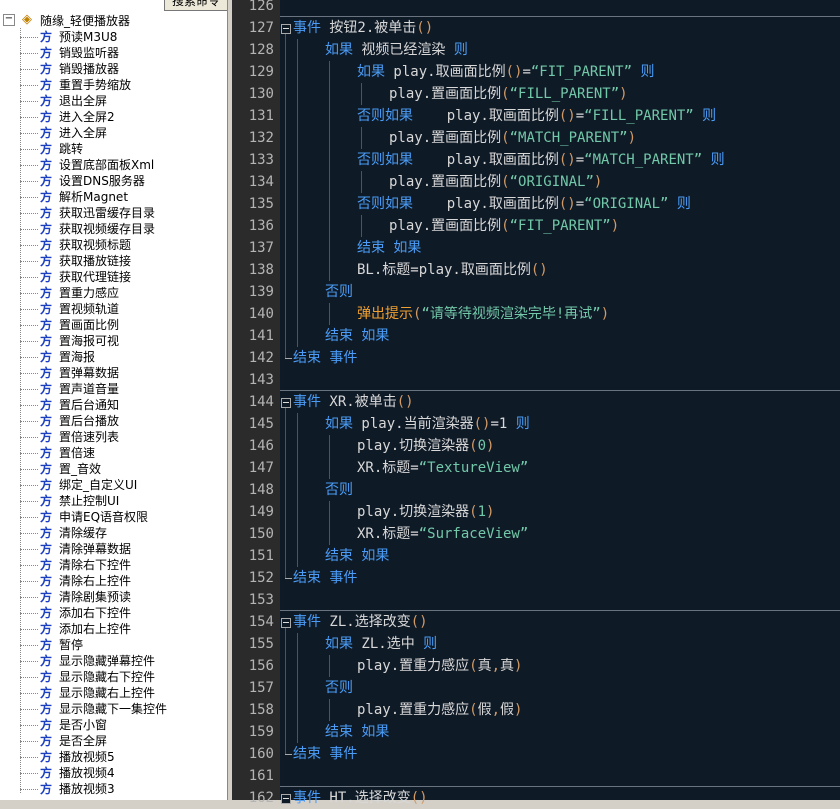  Describe the element at coordinates (113, 85) in the screenshot. I see `tree-item: 方重置手势缩放` at that location.